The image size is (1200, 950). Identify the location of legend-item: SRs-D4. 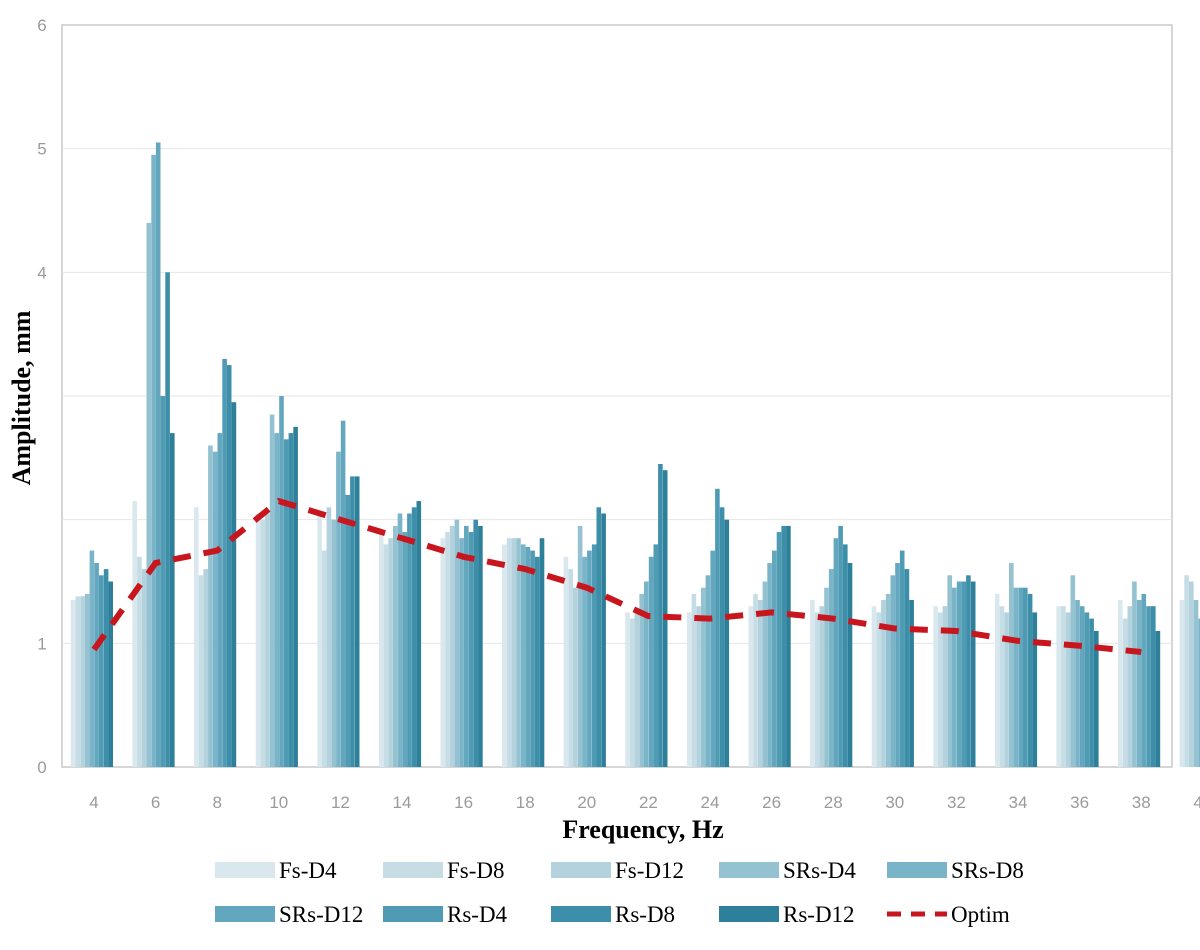
(787, 870).